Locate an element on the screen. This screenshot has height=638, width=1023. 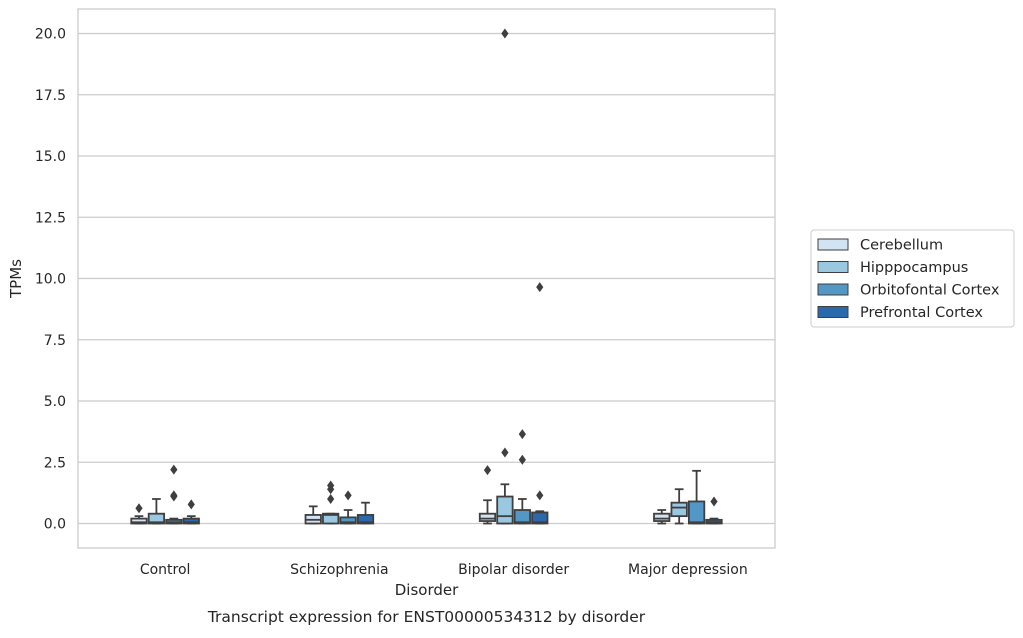
x-tick-label: Control is located at coordinates (165, 570).